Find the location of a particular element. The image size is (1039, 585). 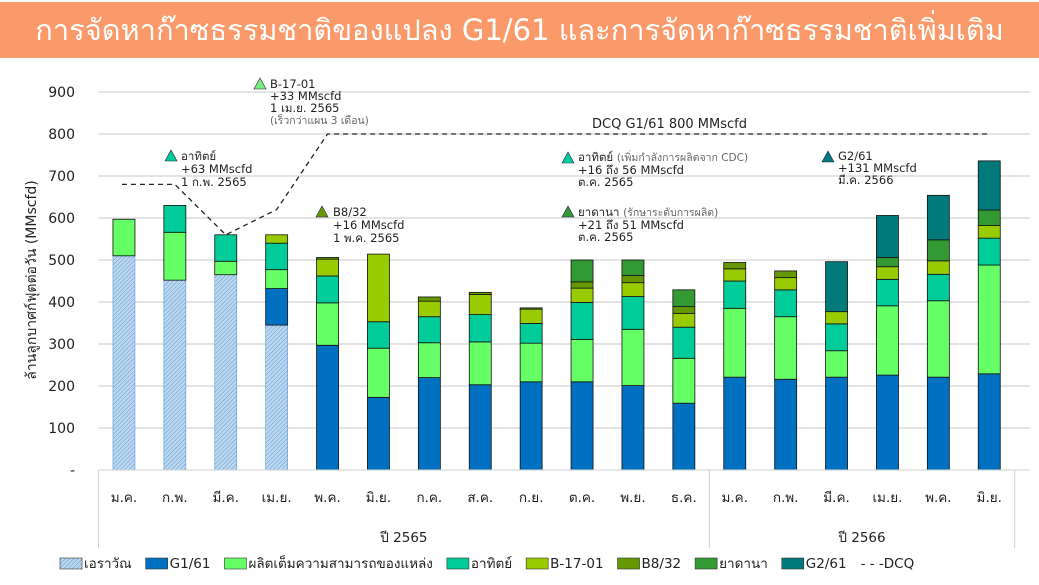

y-tick-label: 400 is located at coordinates (61, 303).